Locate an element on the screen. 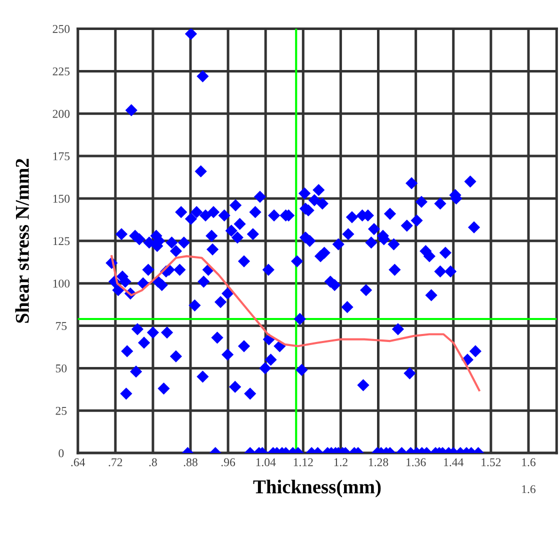  y-tick-label: 225 is located at coordinates (61, 71).